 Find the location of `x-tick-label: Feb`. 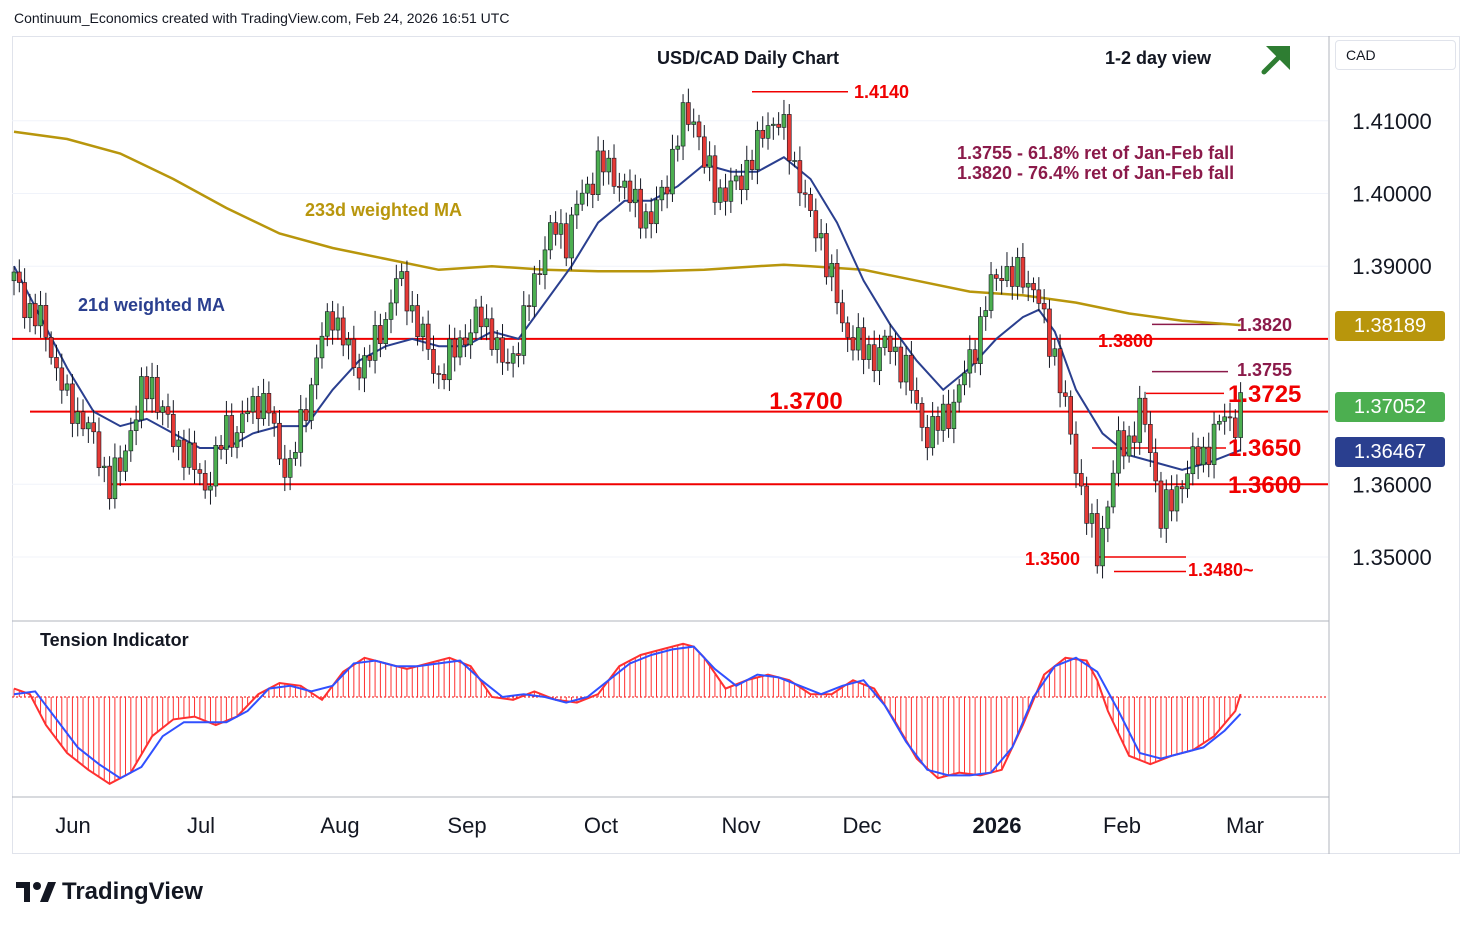

x-tick-label: Feb is located at coordinates (1122, 825).